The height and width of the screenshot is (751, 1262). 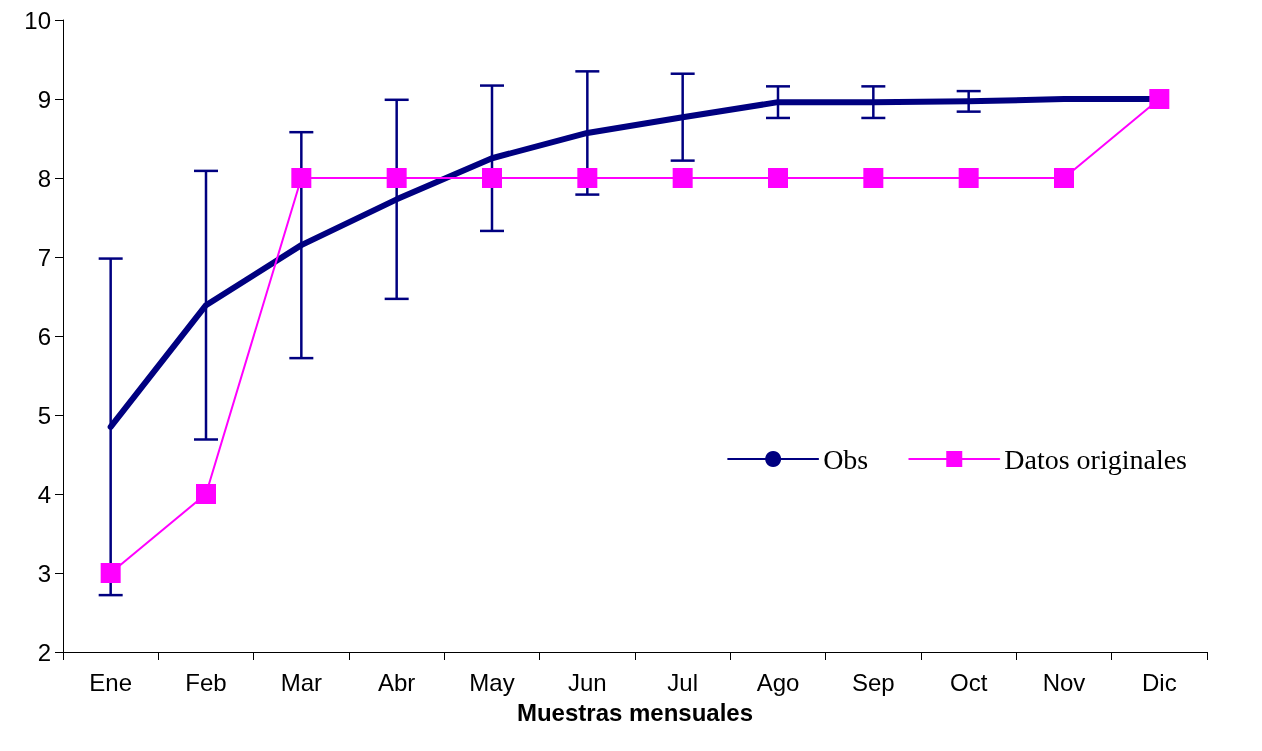 I want to click on x-axis-title: Muestras mensuales, so click(x=635, y=712).